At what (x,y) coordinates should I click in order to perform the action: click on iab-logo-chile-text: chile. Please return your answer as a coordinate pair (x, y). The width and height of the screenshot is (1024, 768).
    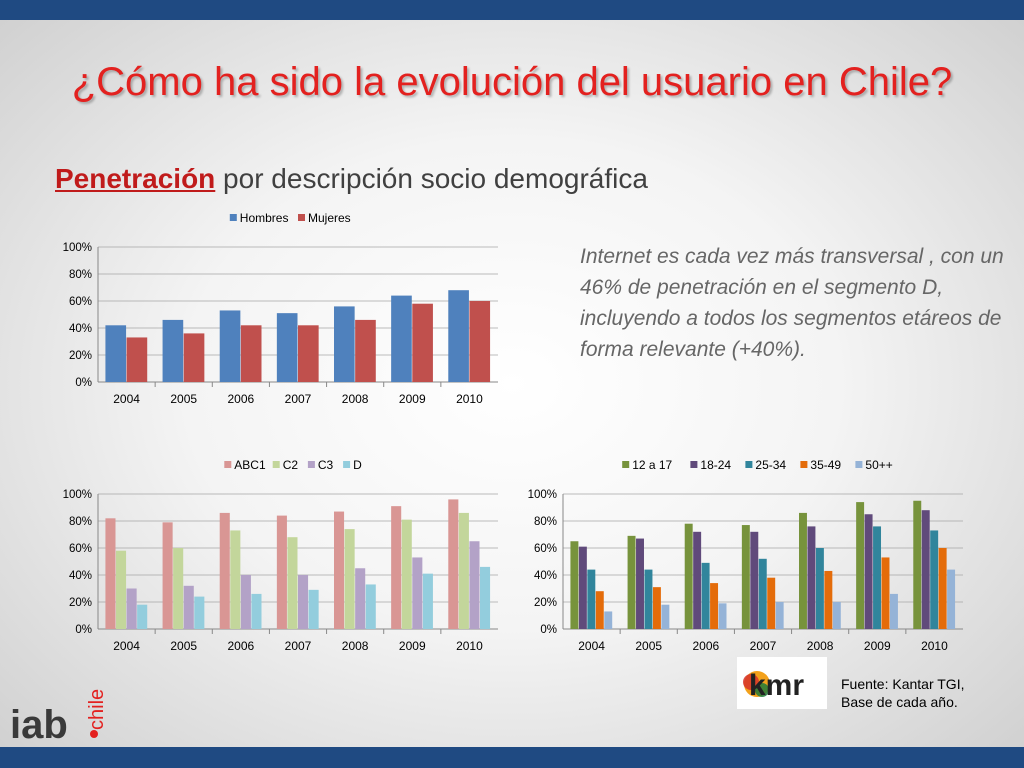
    Looking at the image, I should click on (97, 709).